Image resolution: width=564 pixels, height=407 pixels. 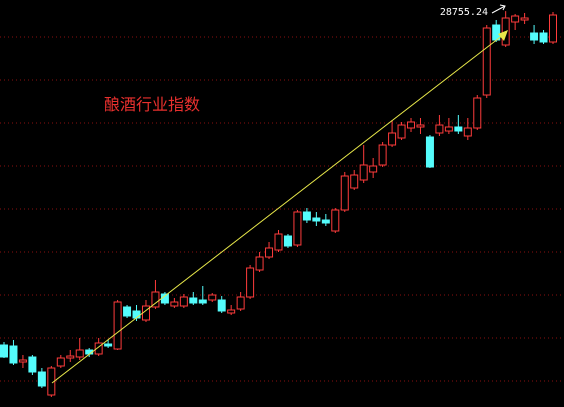 I want to click on chart-title: 酿酒行业指数, so click(x=152, y=104).